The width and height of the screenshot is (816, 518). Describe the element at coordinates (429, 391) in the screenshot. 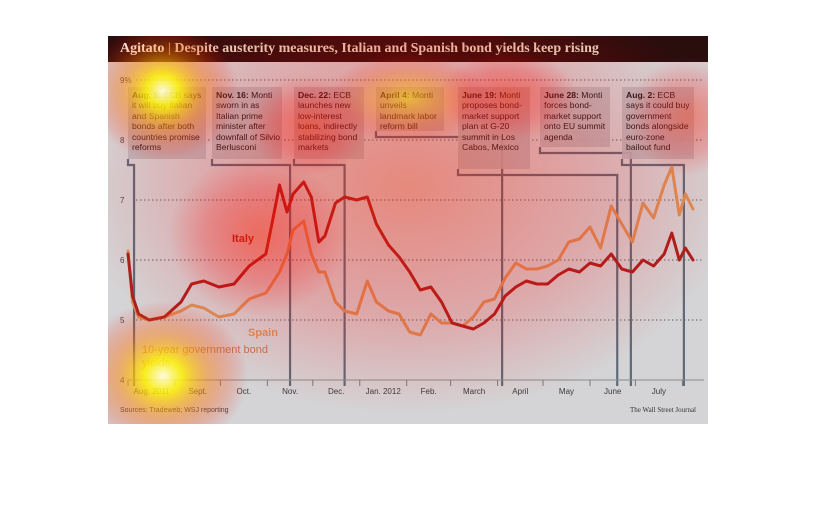

I see `x-tick-label: Feb.` at that location.